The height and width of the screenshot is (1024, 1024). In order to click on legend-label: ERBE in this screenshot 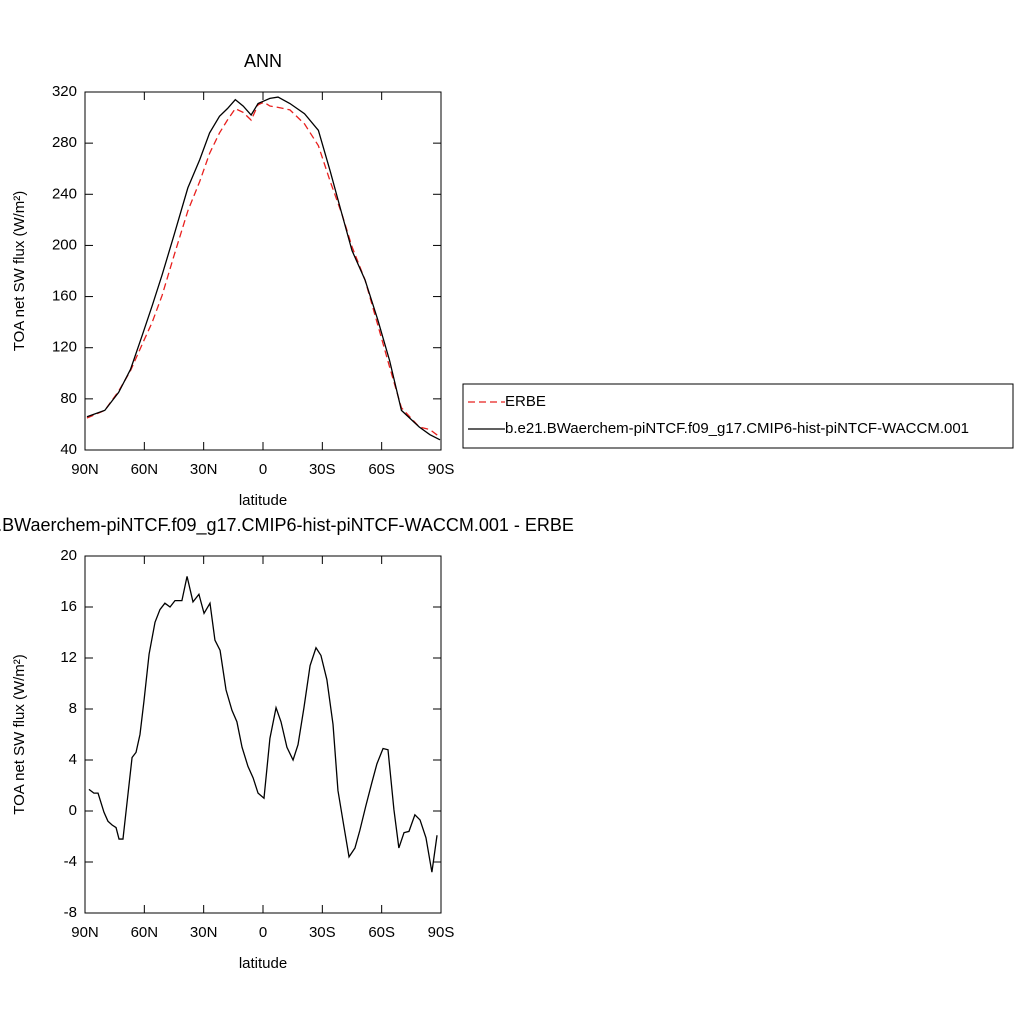, I will do `click(525, 401)`.